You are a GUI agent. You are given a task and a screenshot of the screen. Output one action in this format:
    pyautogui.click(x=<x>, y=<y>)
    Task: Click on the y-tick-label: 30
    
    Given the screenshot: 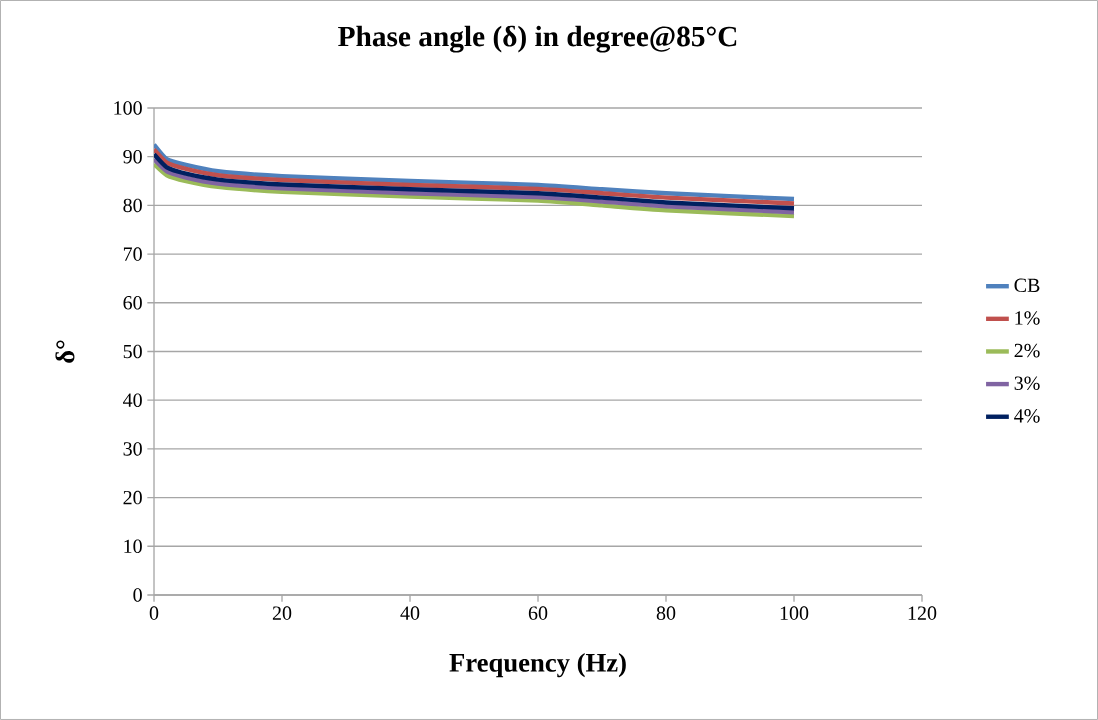 What is the action you would take?
    pyautogui.click(x=132, y=449)
    